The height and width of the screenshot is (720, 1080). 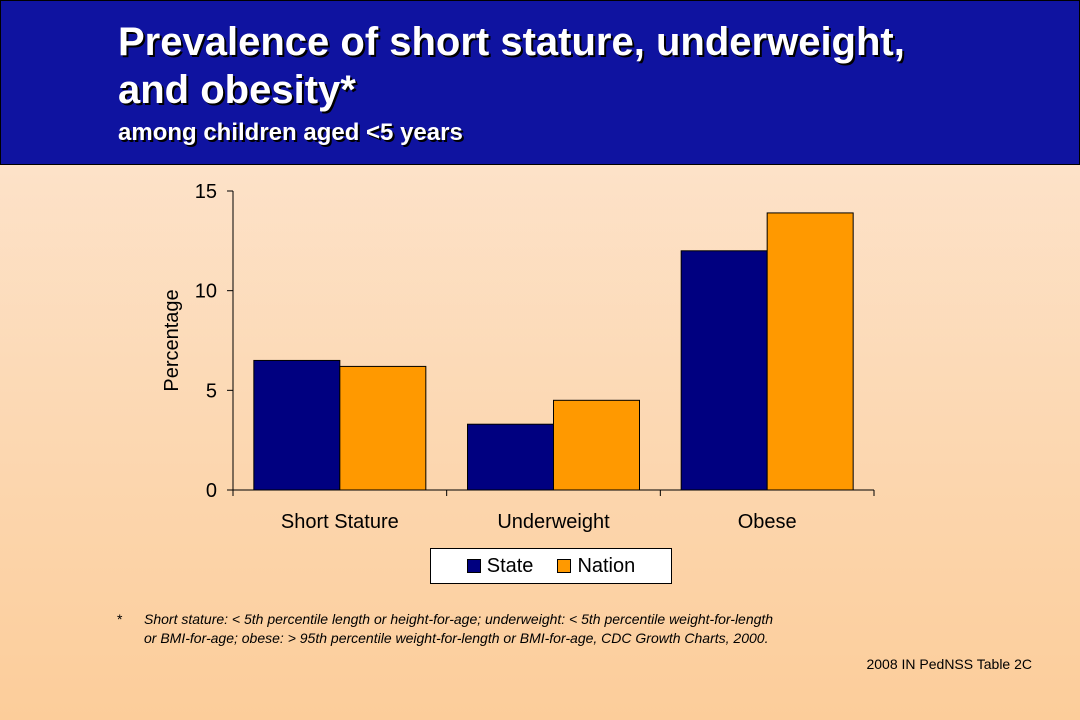 What do you see at coordinates (172, 340) in the screenshot?
I see `y-axis-label: Percentage` at bounding box center [172, 340].